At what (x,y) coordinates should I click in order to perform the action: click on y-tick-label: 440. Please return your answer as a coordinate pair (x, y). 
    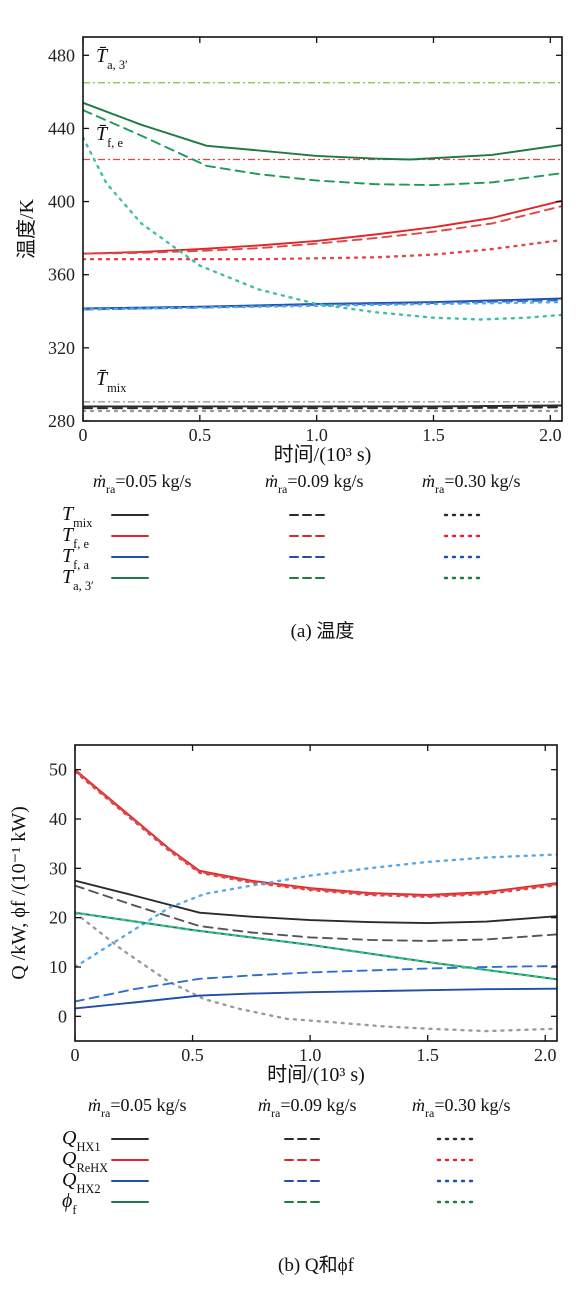
    Looking at the image, I should click on (61, 128).